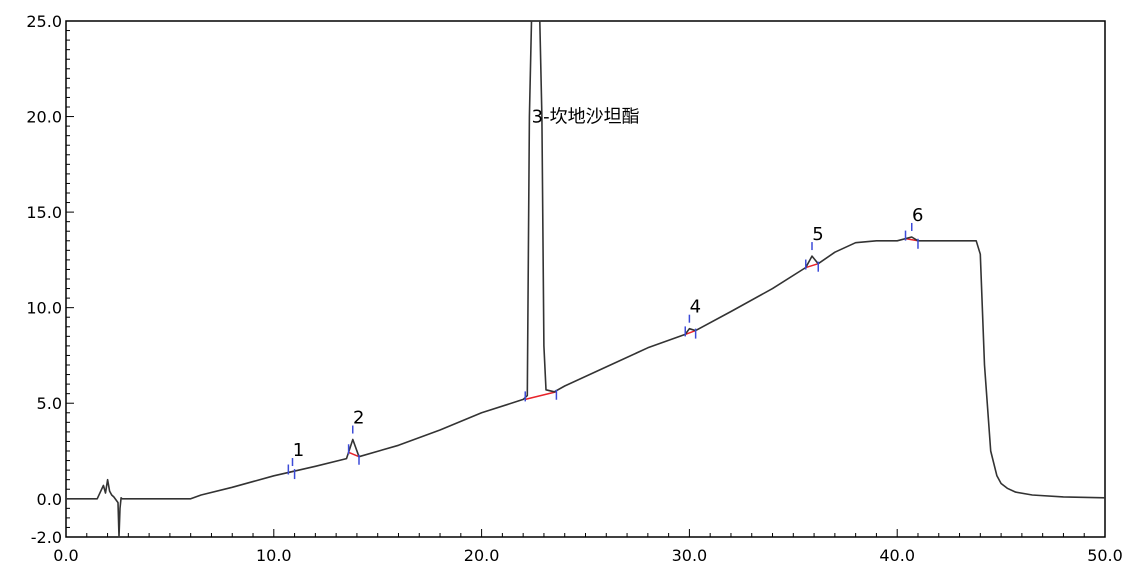  I want to click on x-tick-label: 20.0, so click(482, 555).